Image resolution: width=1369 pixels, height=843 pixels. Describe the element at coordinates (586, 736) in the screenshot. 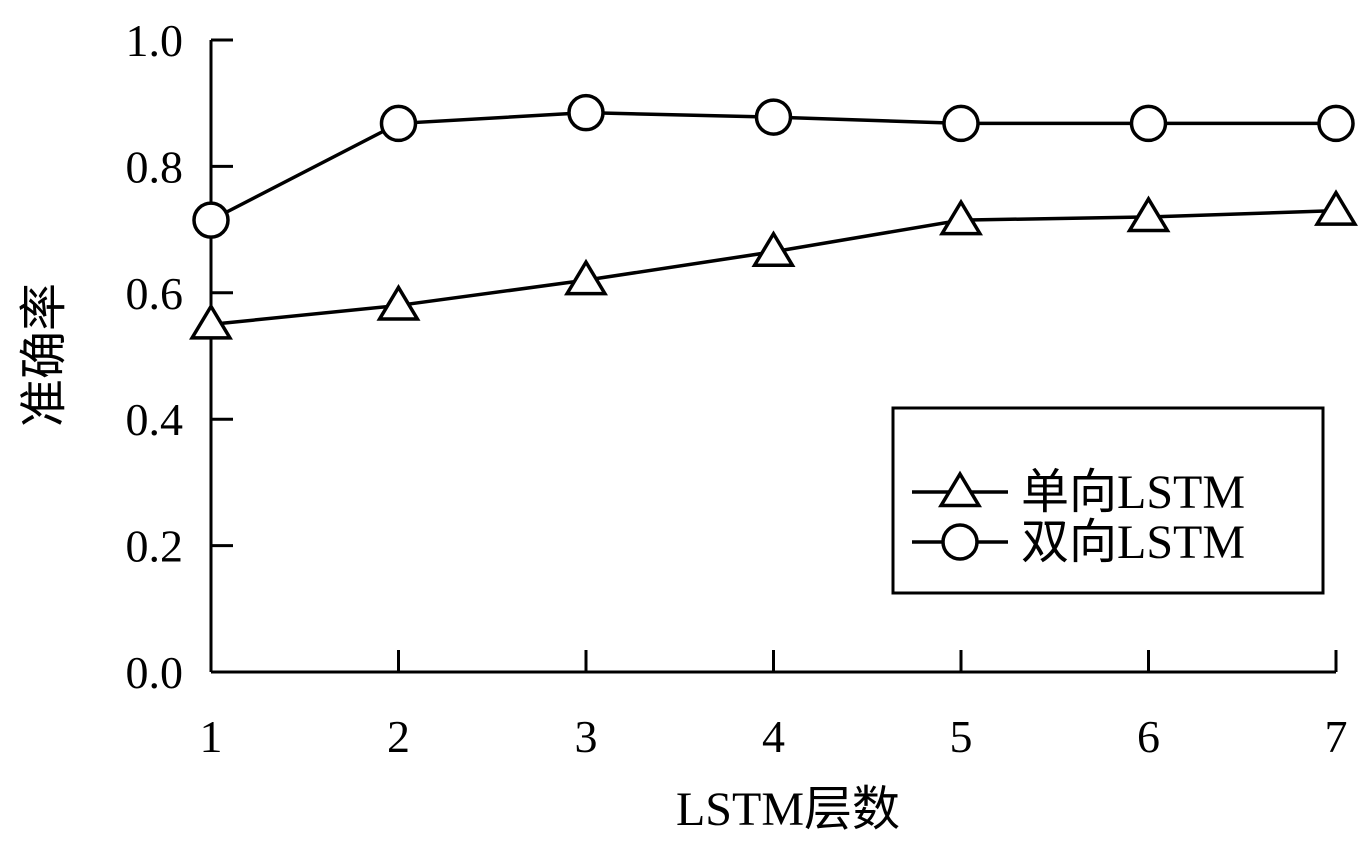

I see `x-tick-label: 3` at that location.